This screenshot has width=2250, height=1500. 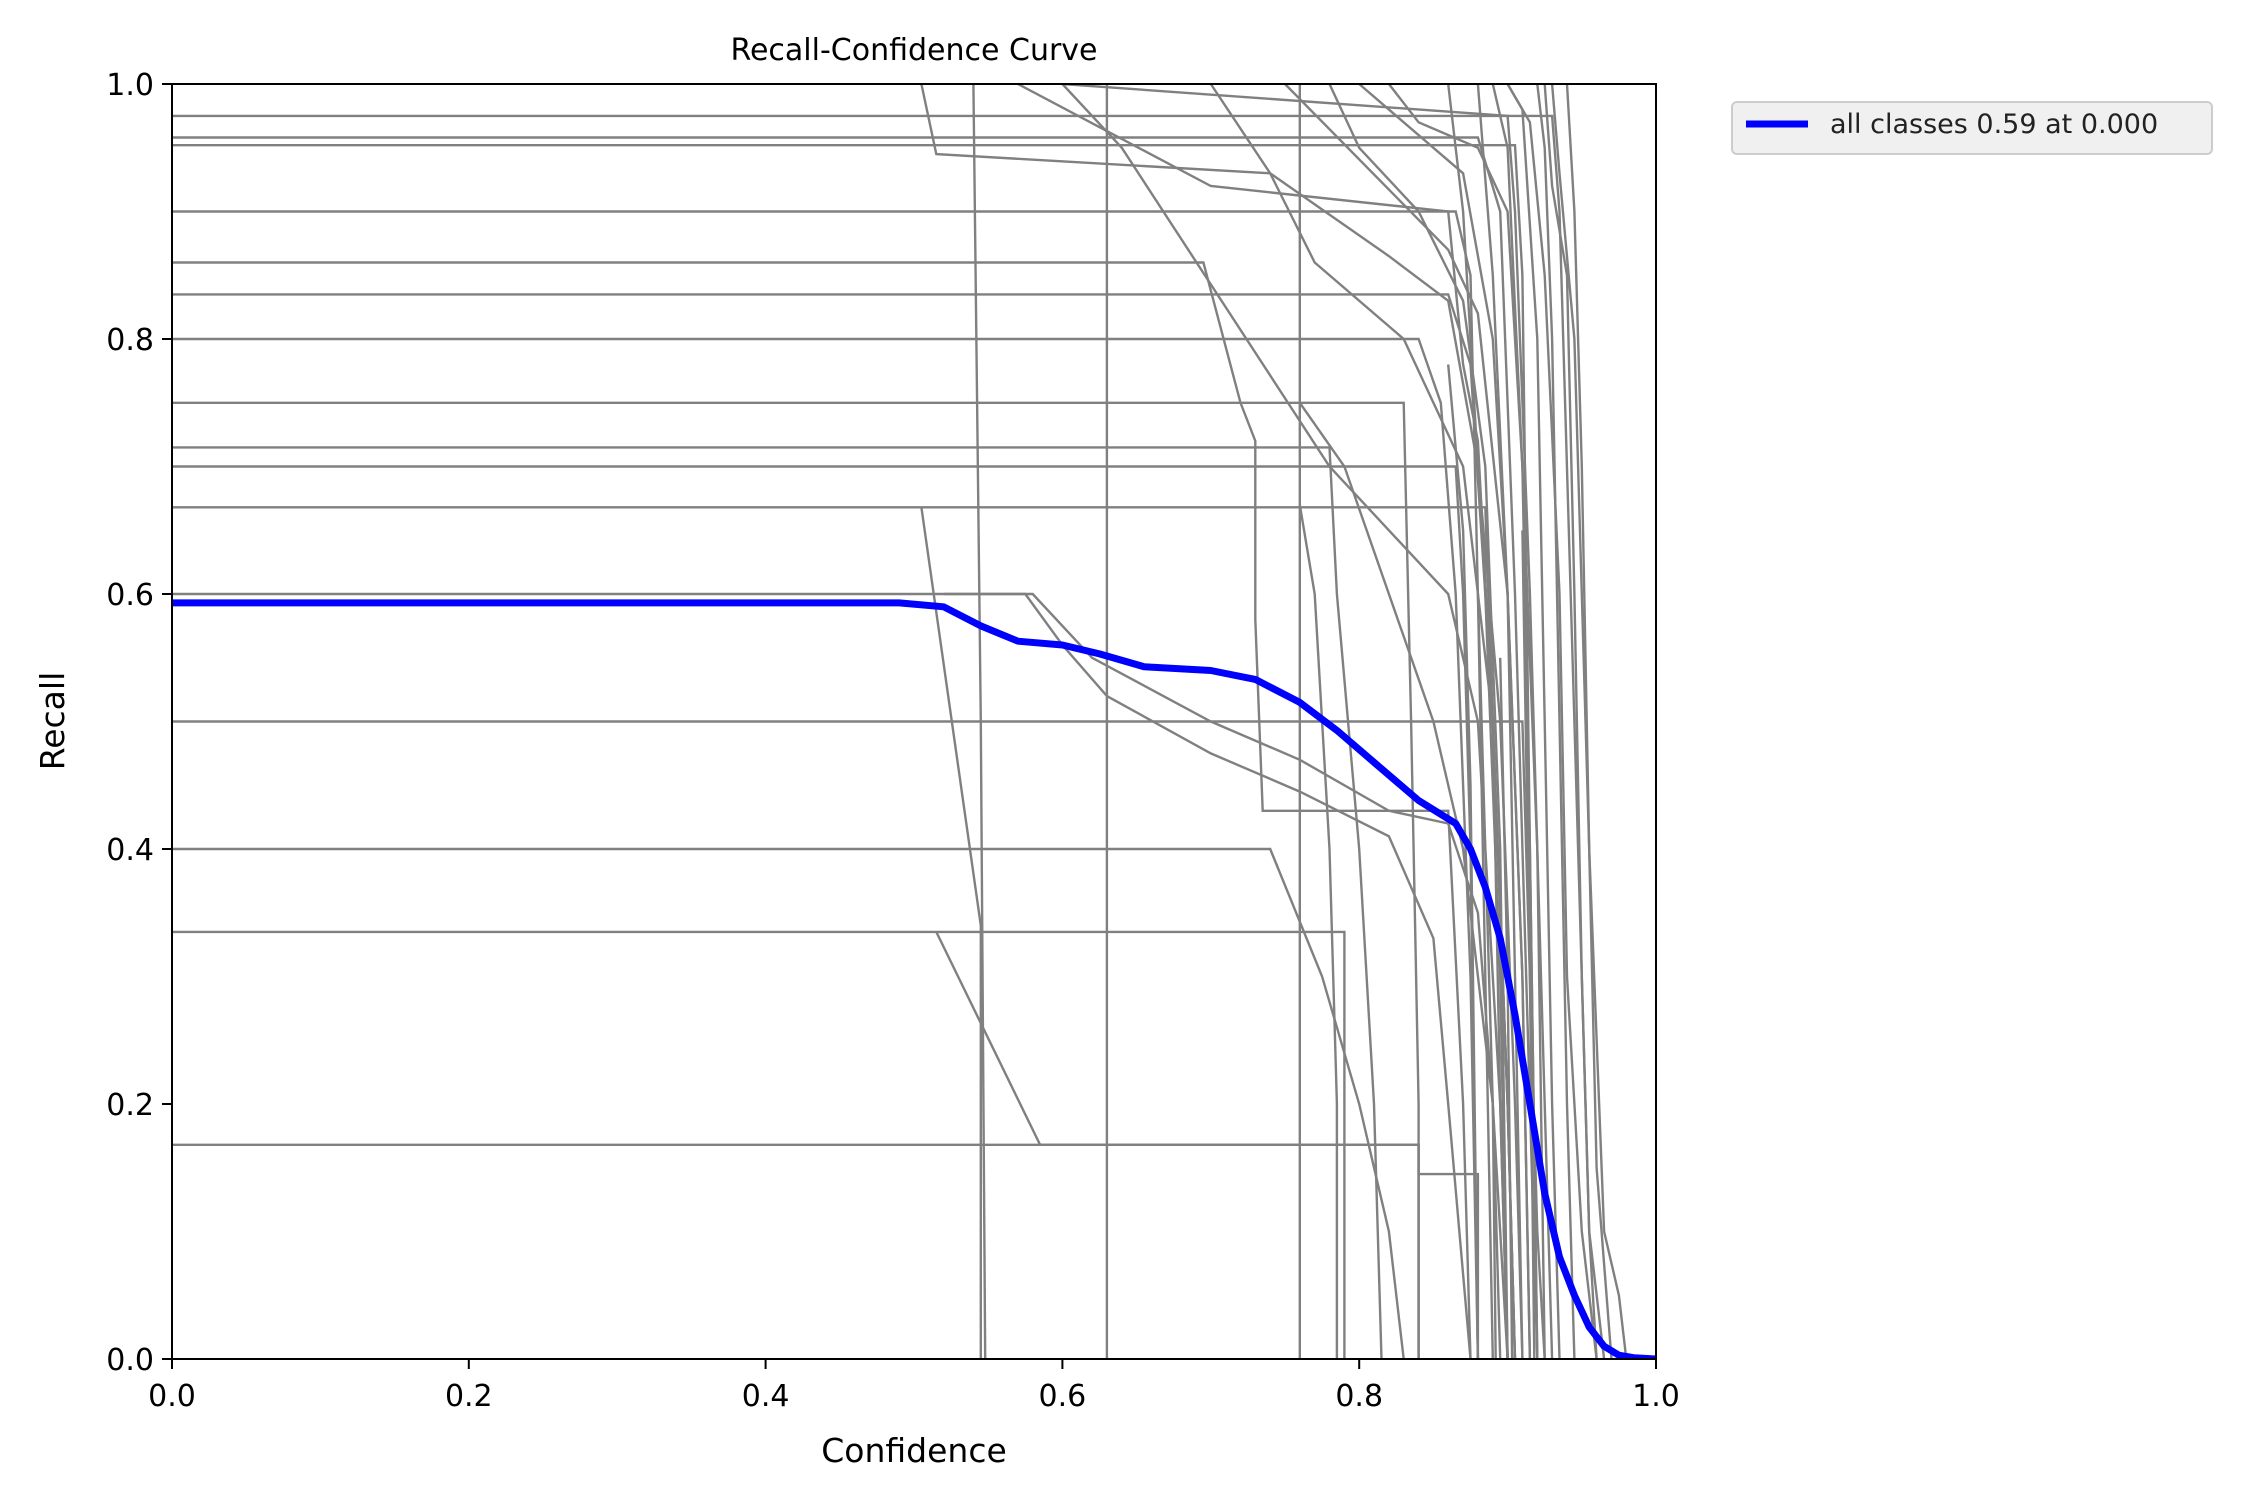 I want to click on legend-box, so click(x=1972, y=128).